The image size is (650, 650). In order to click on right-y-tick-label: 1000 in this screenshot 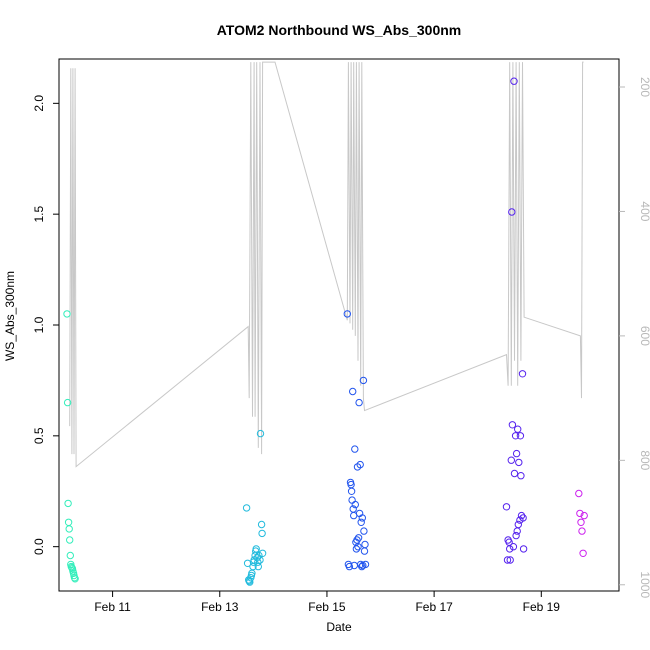, I will do `click(644, 584)`.